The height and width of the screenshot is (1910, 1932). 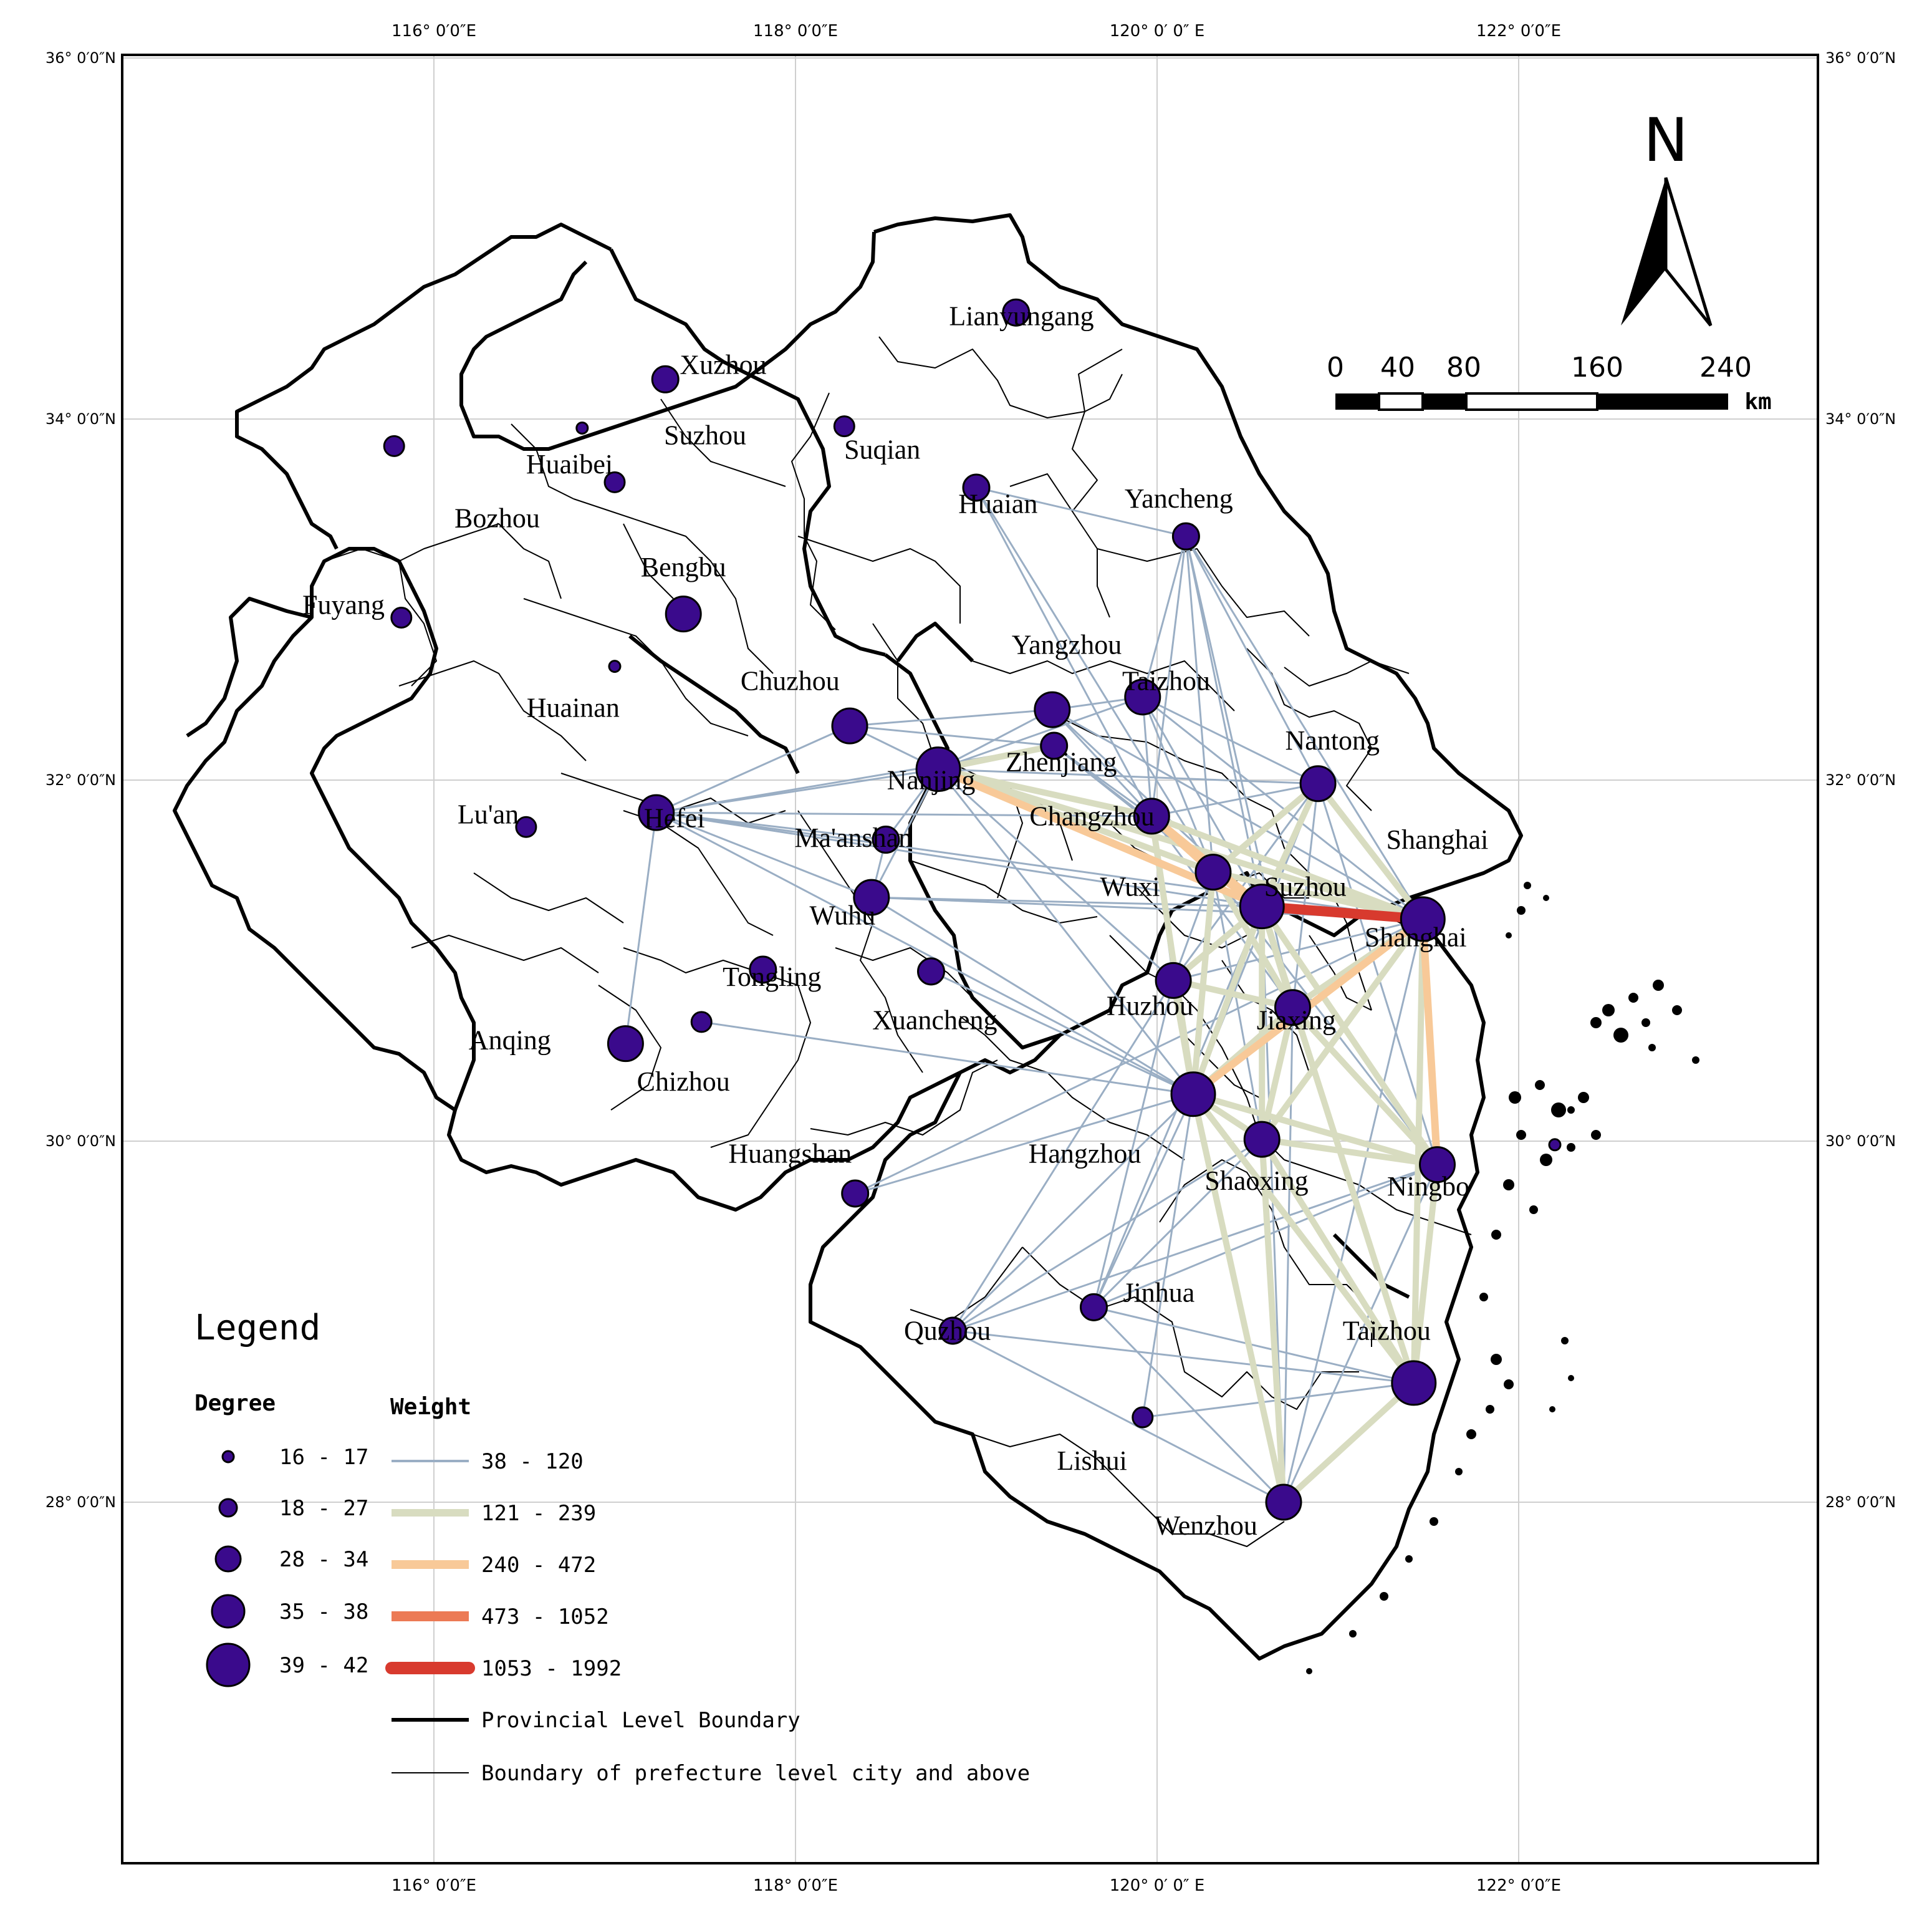 I want to click on legend-weight-label: 240 - 472, so click(x=538, y=1566).